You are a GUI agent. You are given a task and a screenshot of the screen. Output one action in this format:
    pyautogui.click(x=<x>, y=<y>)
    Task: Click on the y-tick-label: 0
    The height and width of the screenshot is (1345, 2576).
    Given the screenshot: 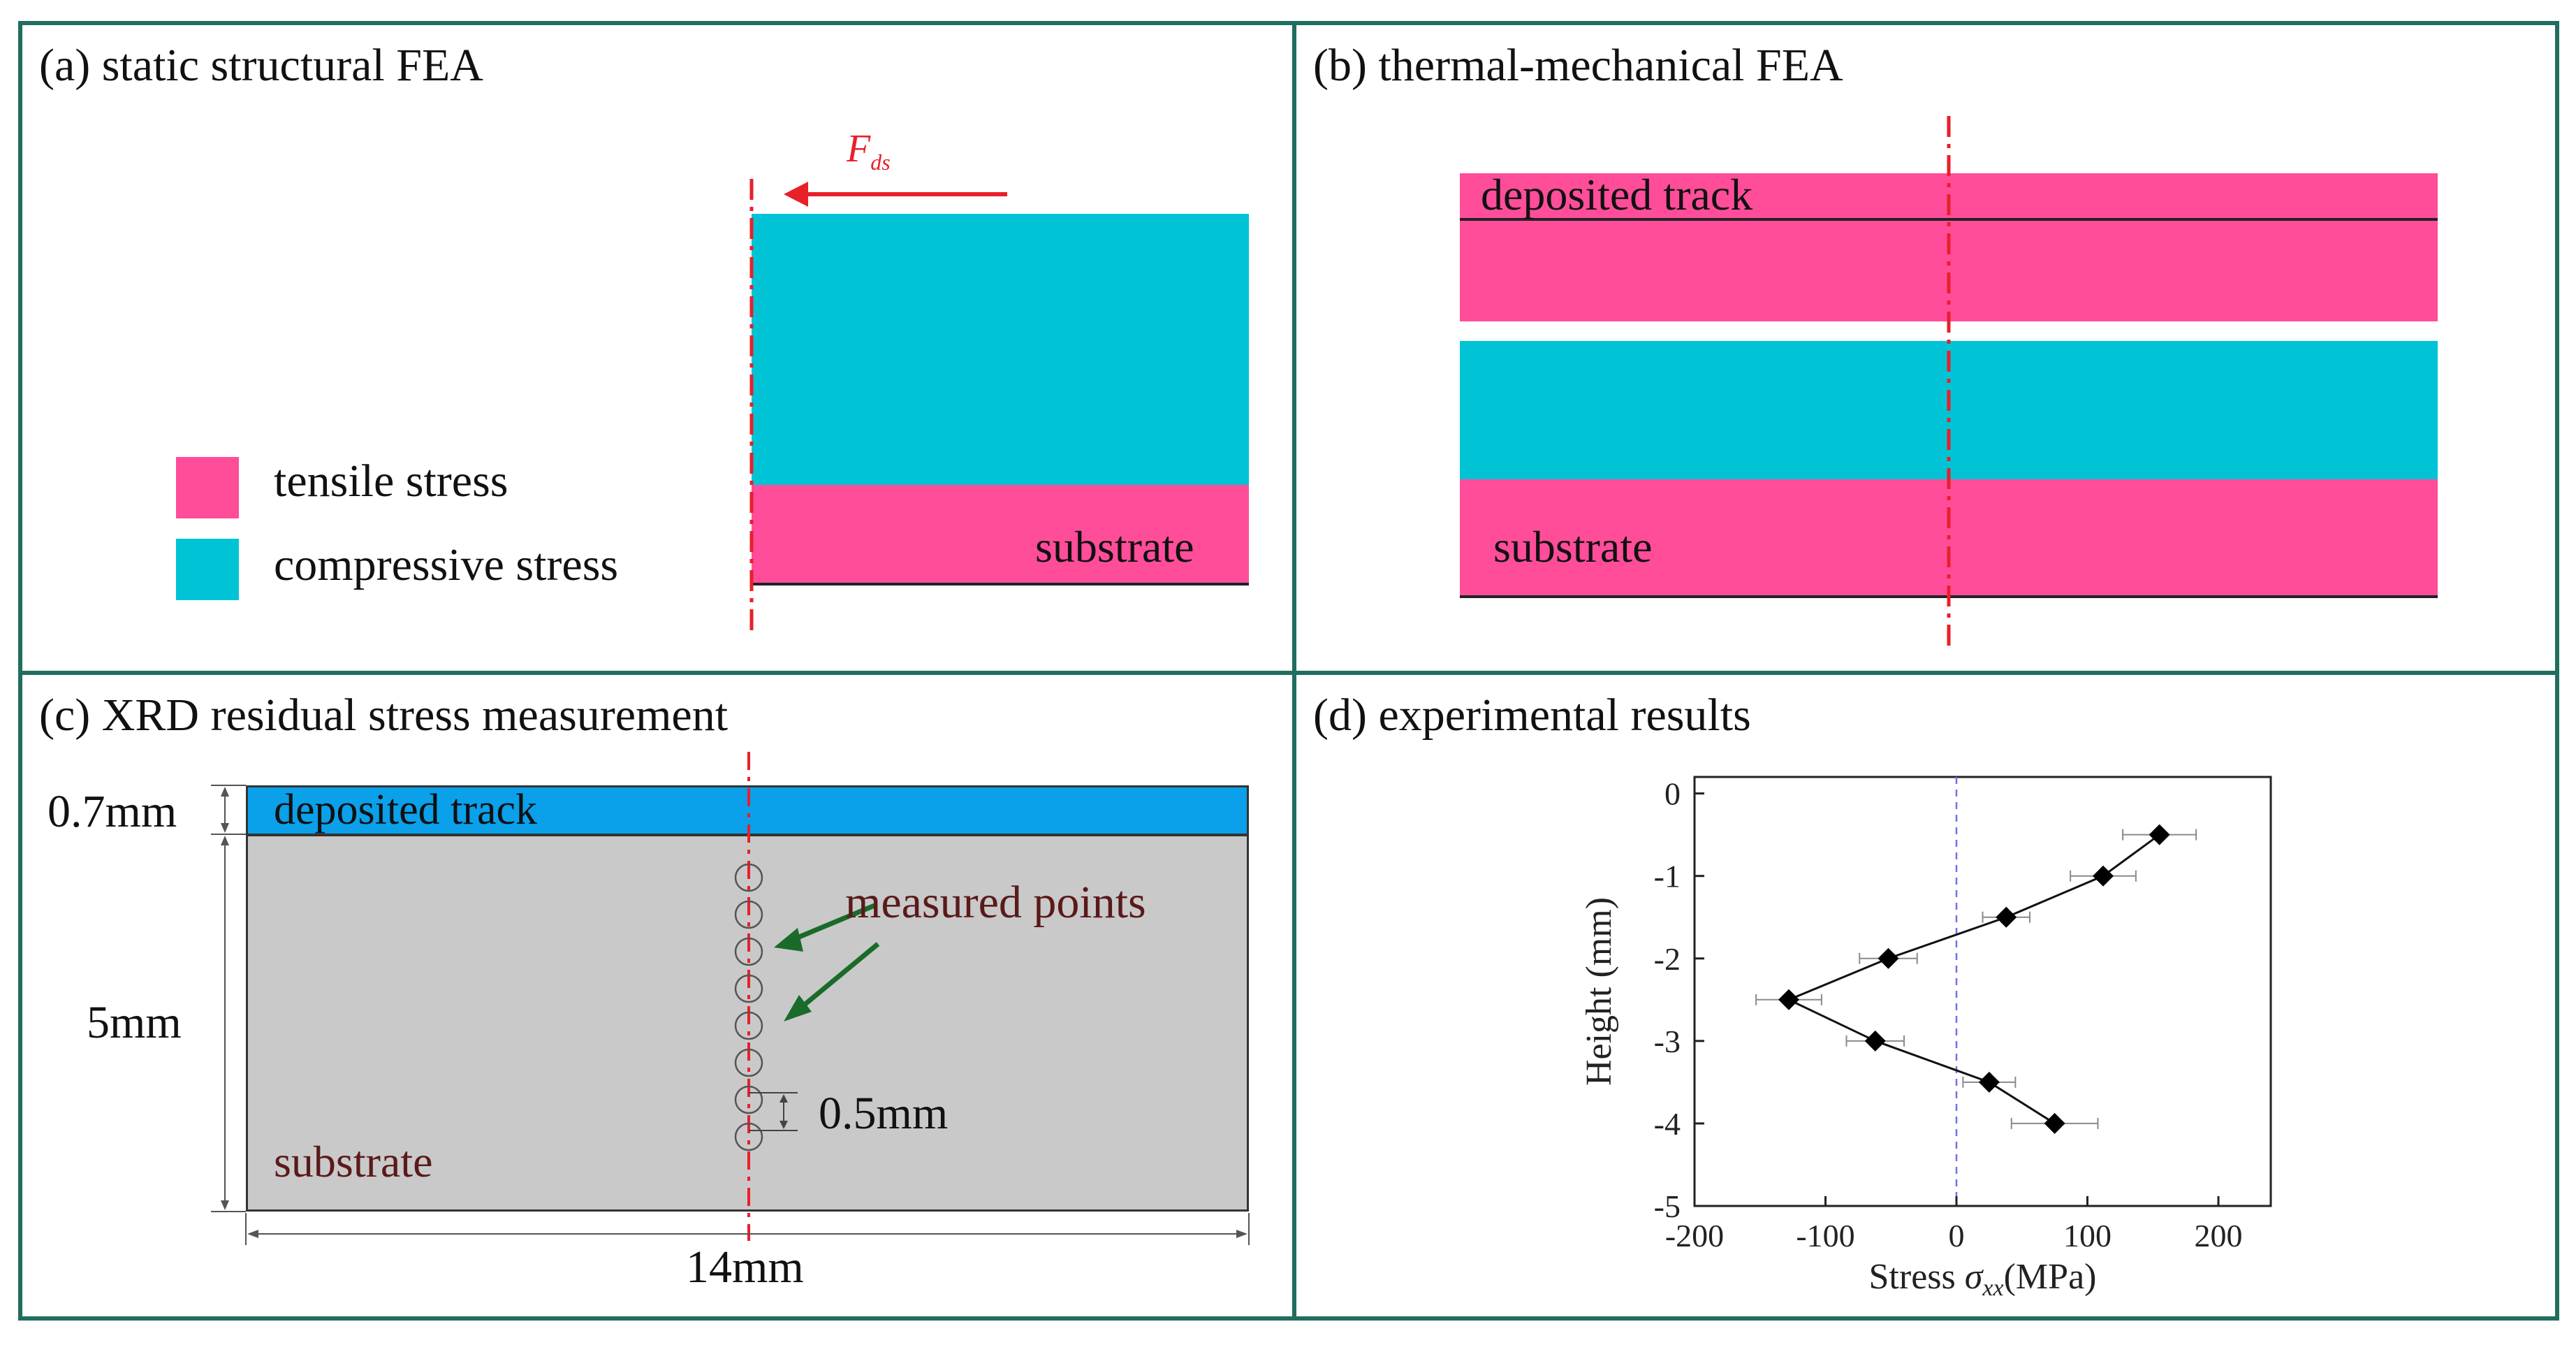 What is the action you would take?
    pyautogui.click(x=1673, y=794)
    